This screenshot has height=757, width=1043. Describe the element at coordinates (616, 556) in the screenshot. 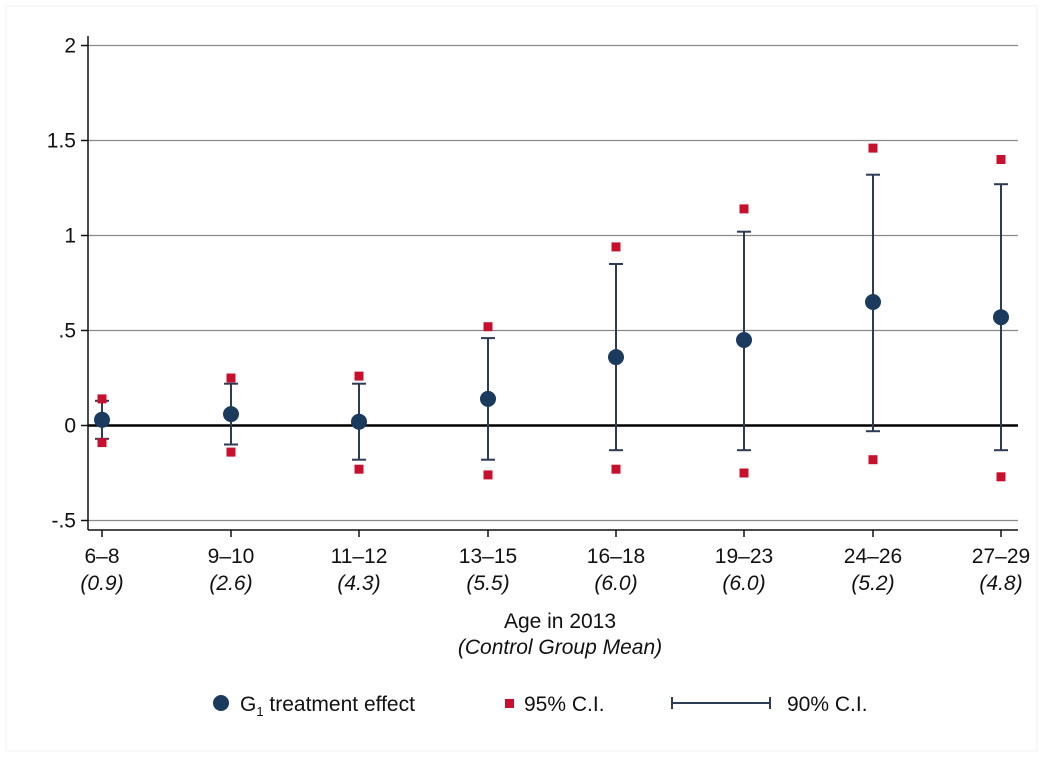

I see `x-tick-label: 16–18` at that location.